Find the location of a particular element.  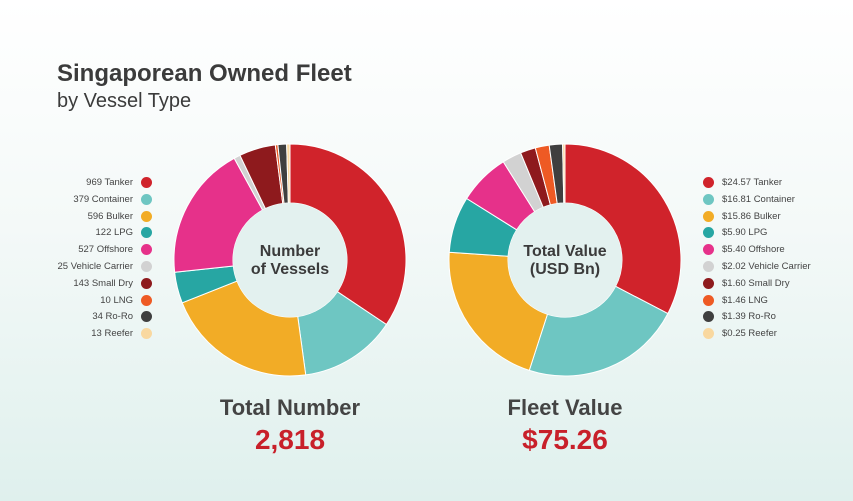

legend-label: 25 Vehicle Carrier is located at coordinates (95, 266).